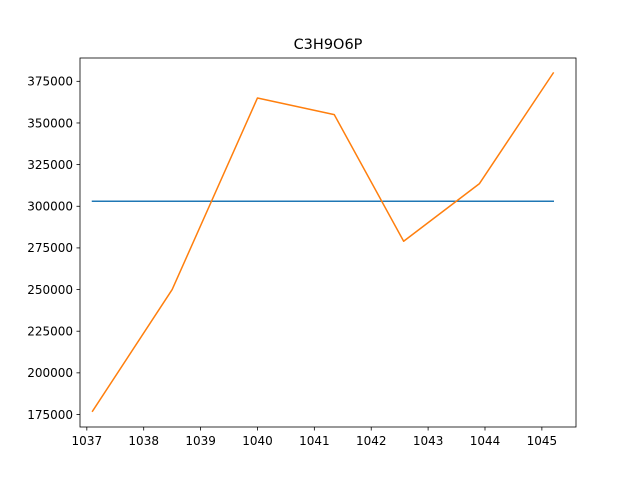 The height and width of the screenshot is (480, 640). I want to click on x-tick-label: 1039, so click(200, 441).